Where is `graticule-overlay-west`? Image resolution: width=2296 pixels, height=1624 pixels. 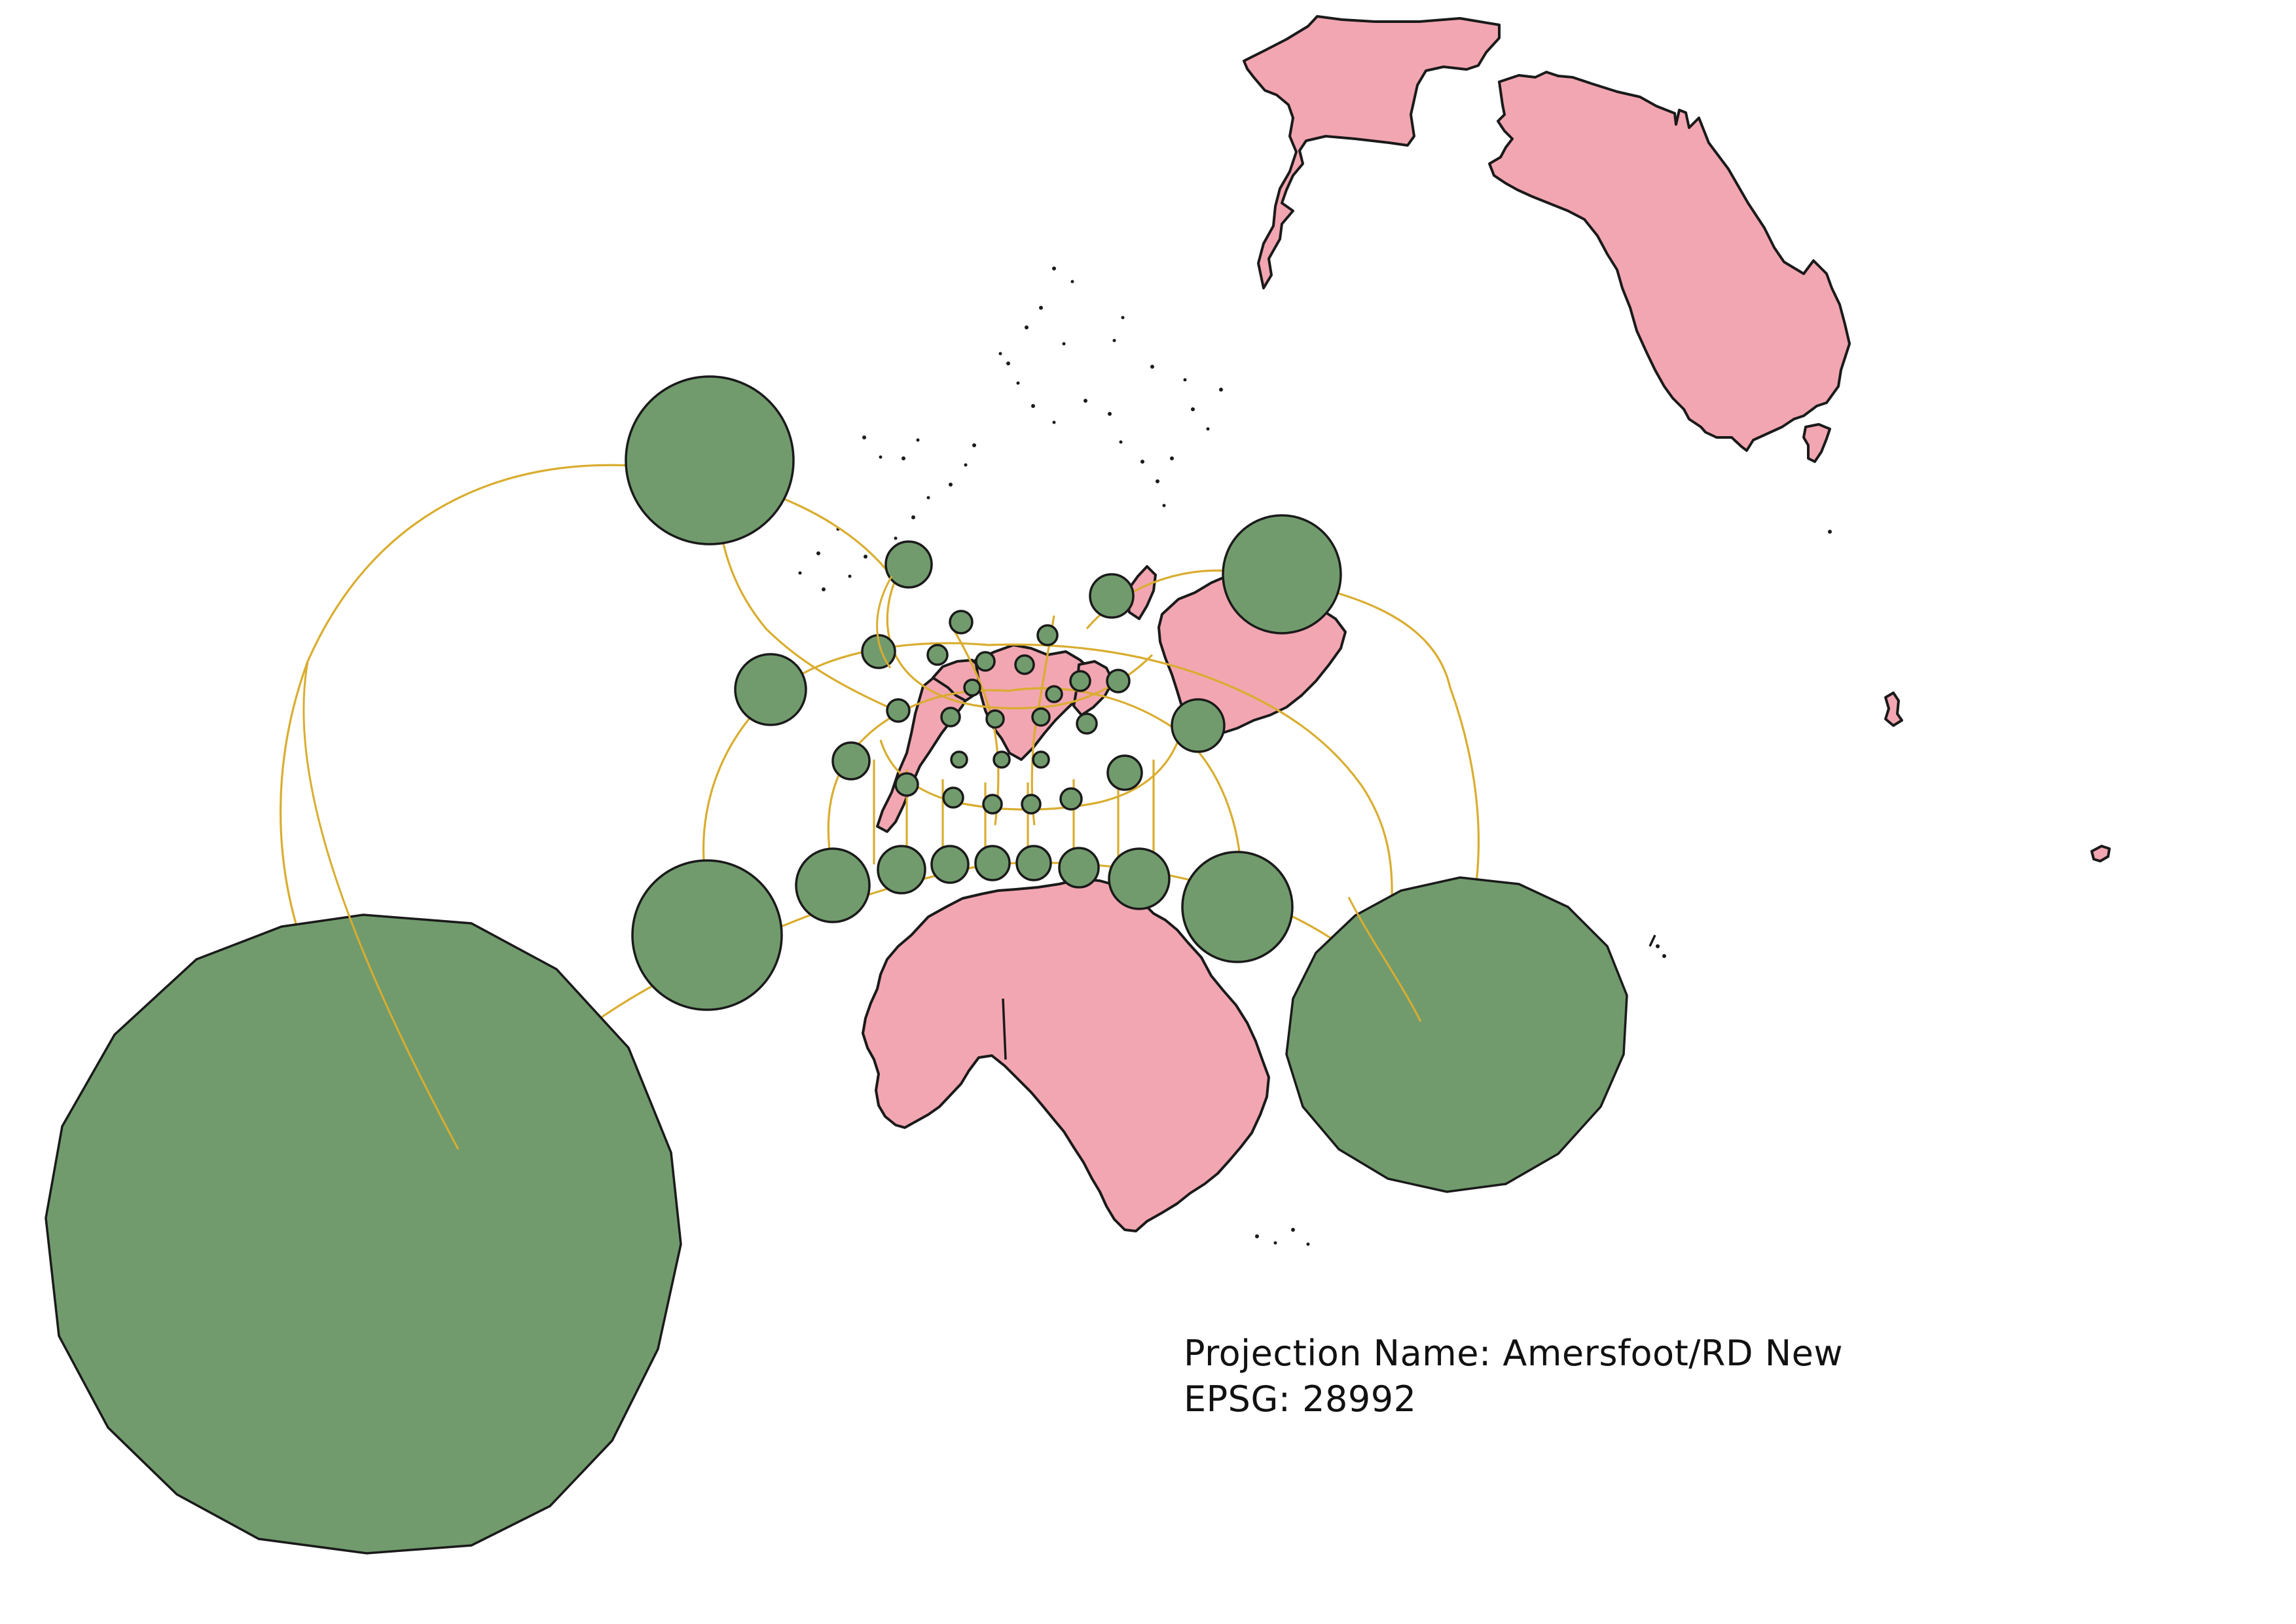
graticule-overlay-west is located at coordinates (884, 622).